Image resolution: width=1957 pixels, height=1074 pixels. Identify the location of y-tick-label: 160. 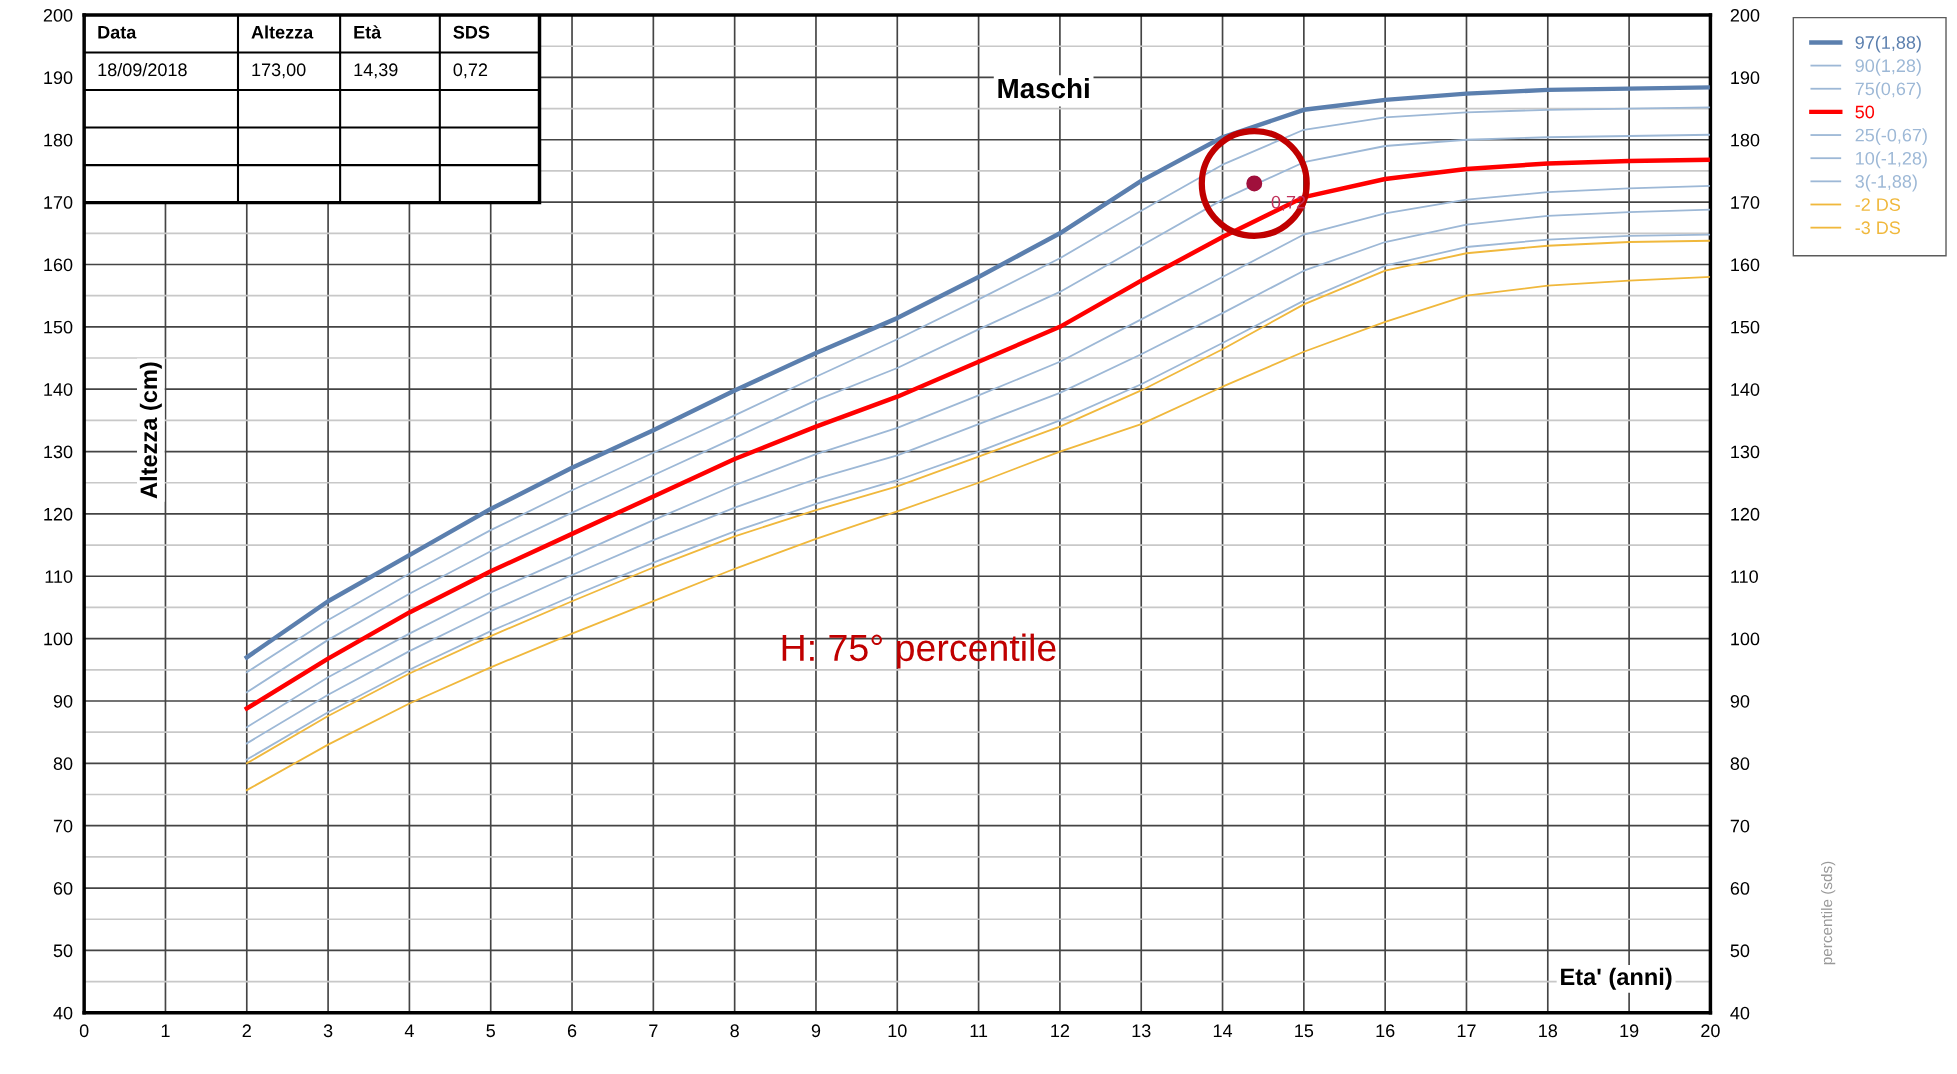
(58, 265).